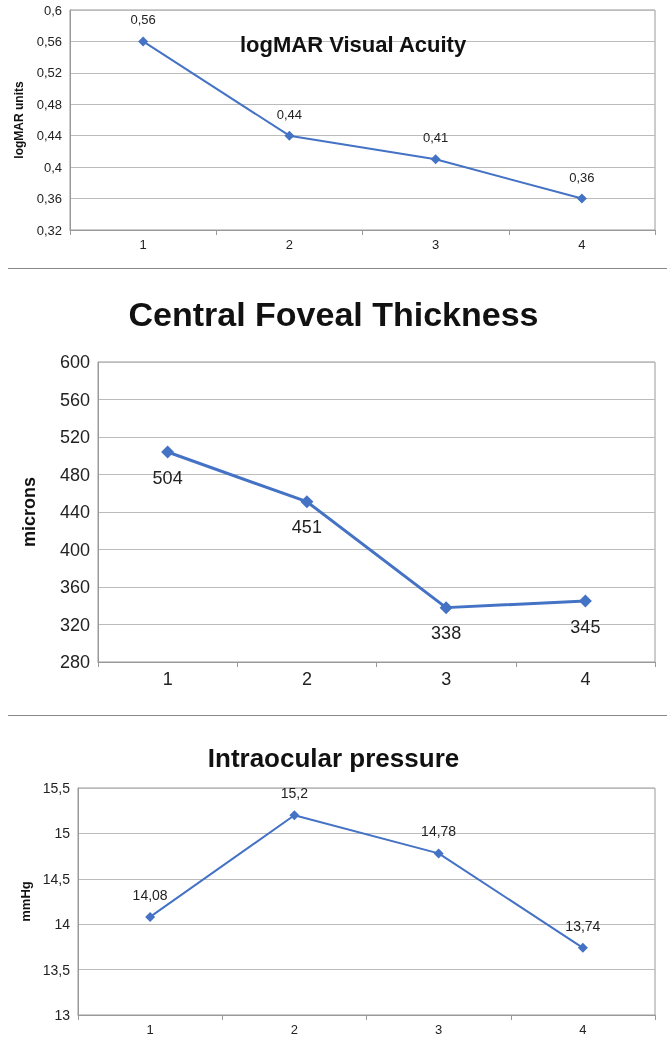  Describe the element at coordinates (435, 138) in the screenshot. I see `data-label: 0,41` at that location.